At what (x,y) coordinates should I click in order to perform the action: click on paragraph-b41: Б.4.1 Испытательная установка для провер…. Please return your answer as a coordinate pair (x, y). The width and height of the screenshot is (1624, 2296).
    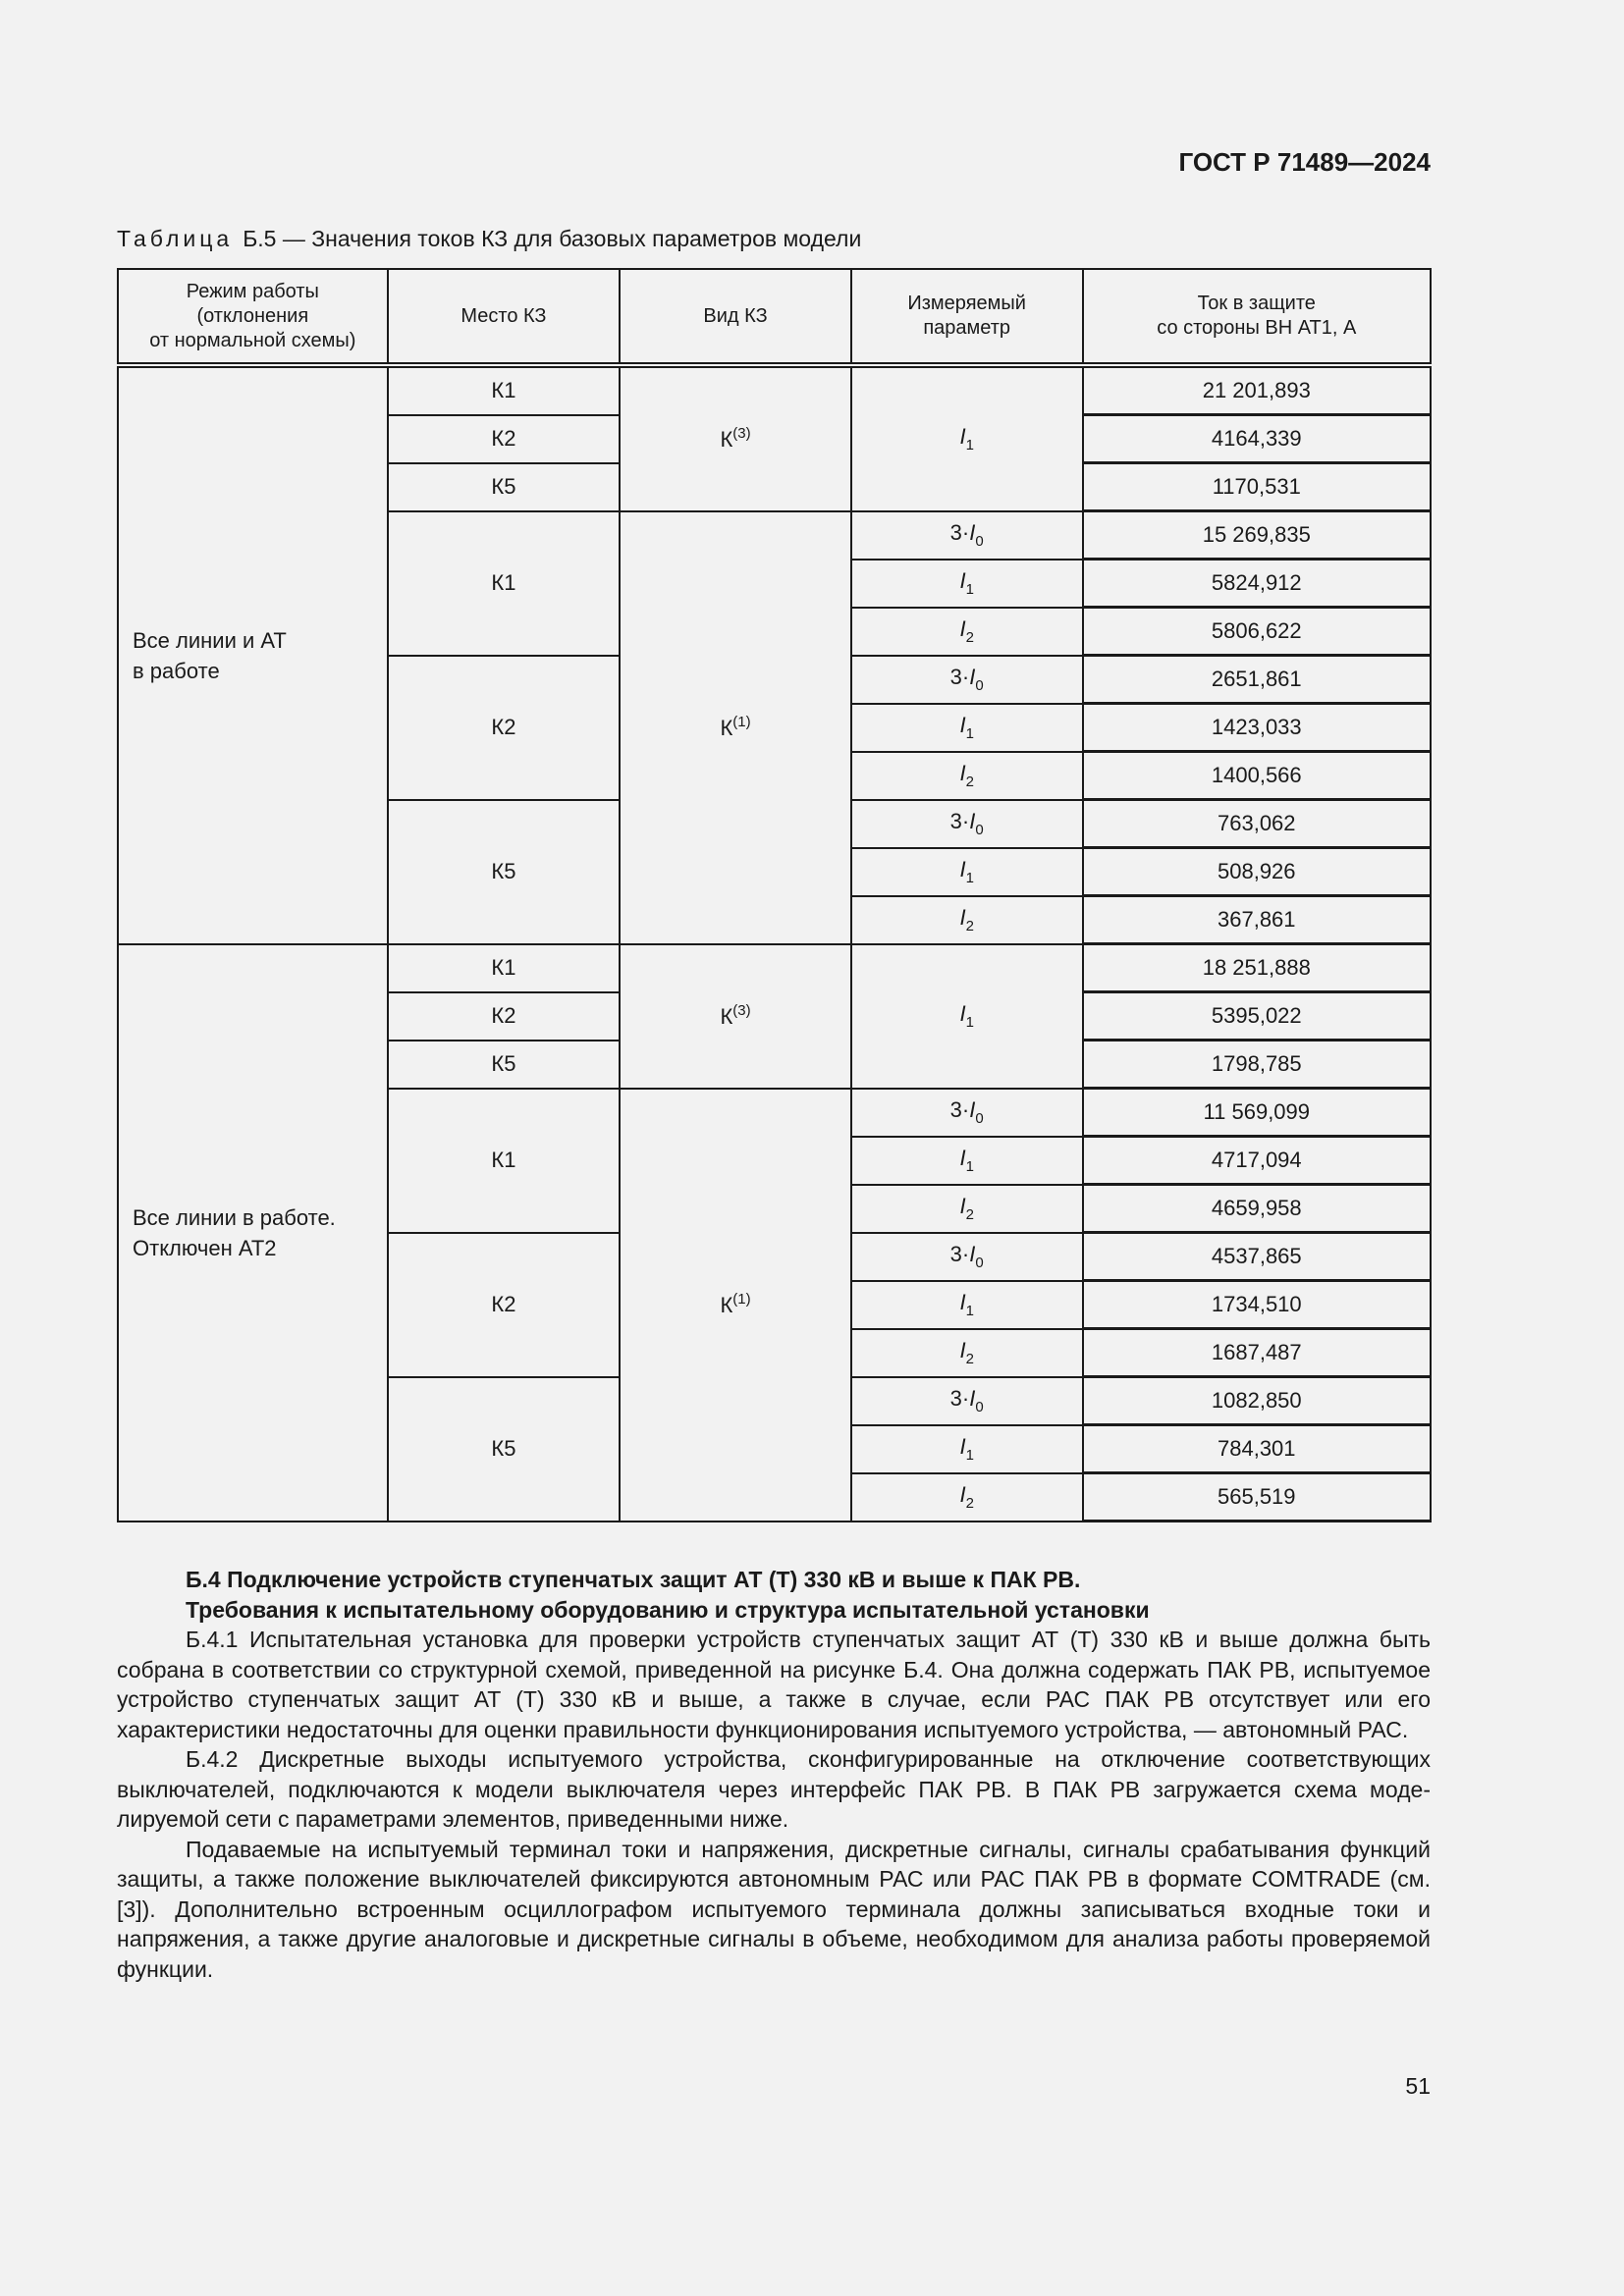
    Looking at the image, I should click on (774, 1684).